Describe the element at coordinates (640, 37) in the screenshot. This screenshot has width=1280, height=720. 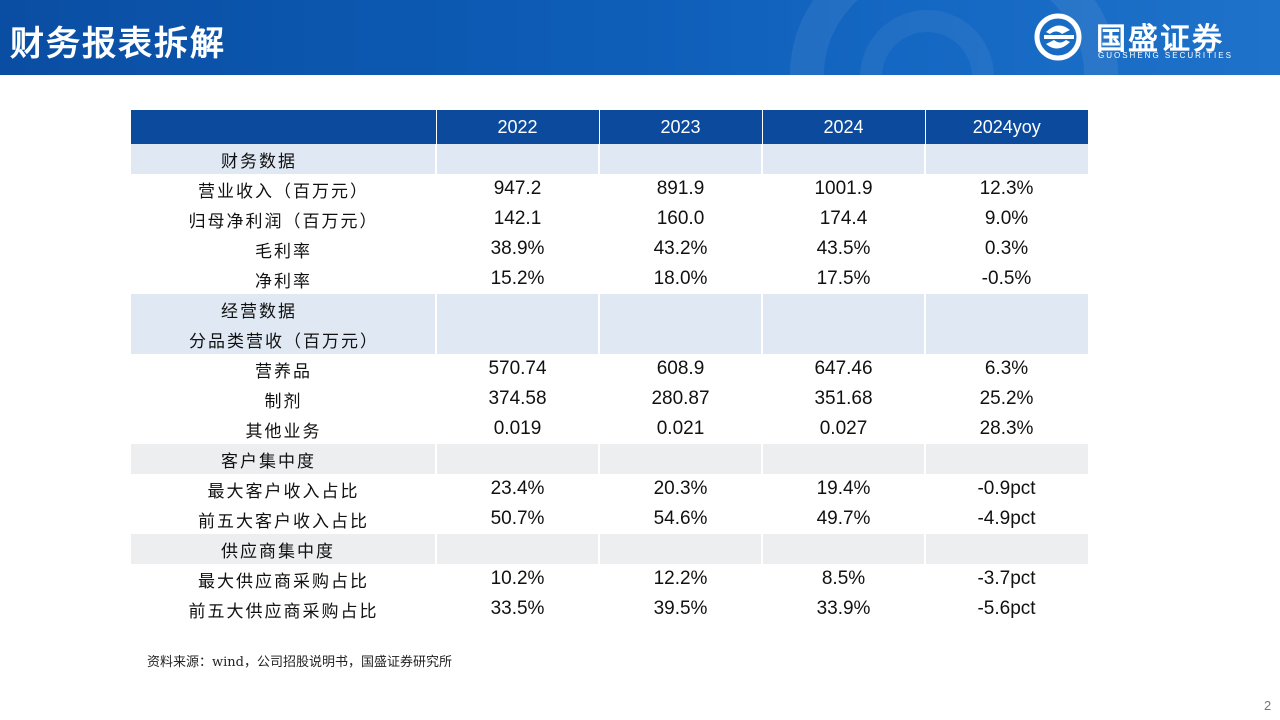
I see `header-bar: 财务报表拆解 国盛证券 GUOSHENG SECURITIES` at that location.